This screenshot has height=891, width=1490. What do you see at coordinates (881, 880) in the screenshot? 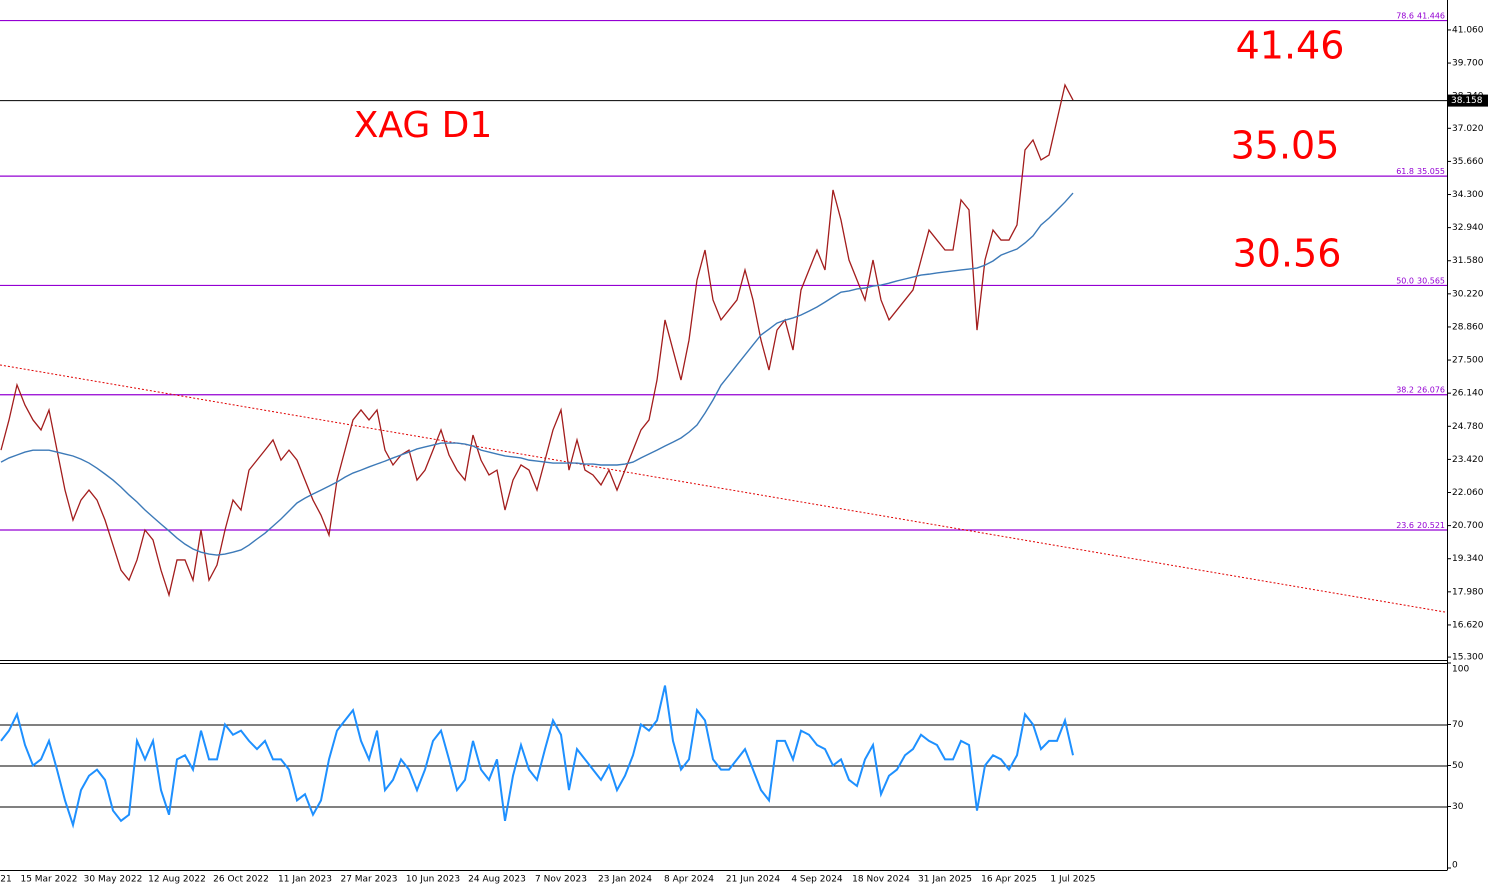
I see `x-tick-label: 18 Nov 2024` at bounding box center [881, 880].